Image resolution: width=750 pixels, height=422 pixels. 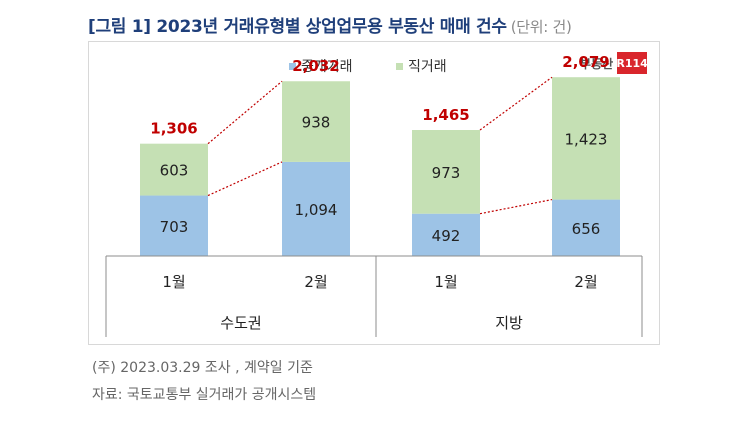 What do you see at coordinates (632, 63) in the screenshot?
I see `logo-badge: R114` at bounding box center [632, 63].